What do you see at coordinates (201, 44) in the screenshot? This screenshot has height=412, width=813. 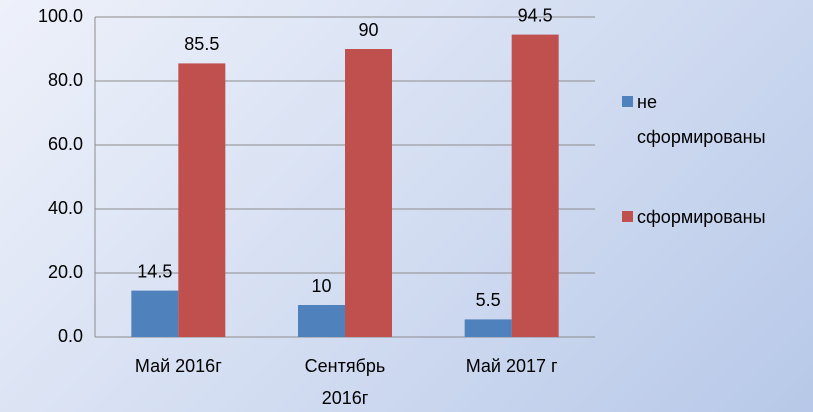 I see `data-label: 85.5` at bounding box center [201, 44].